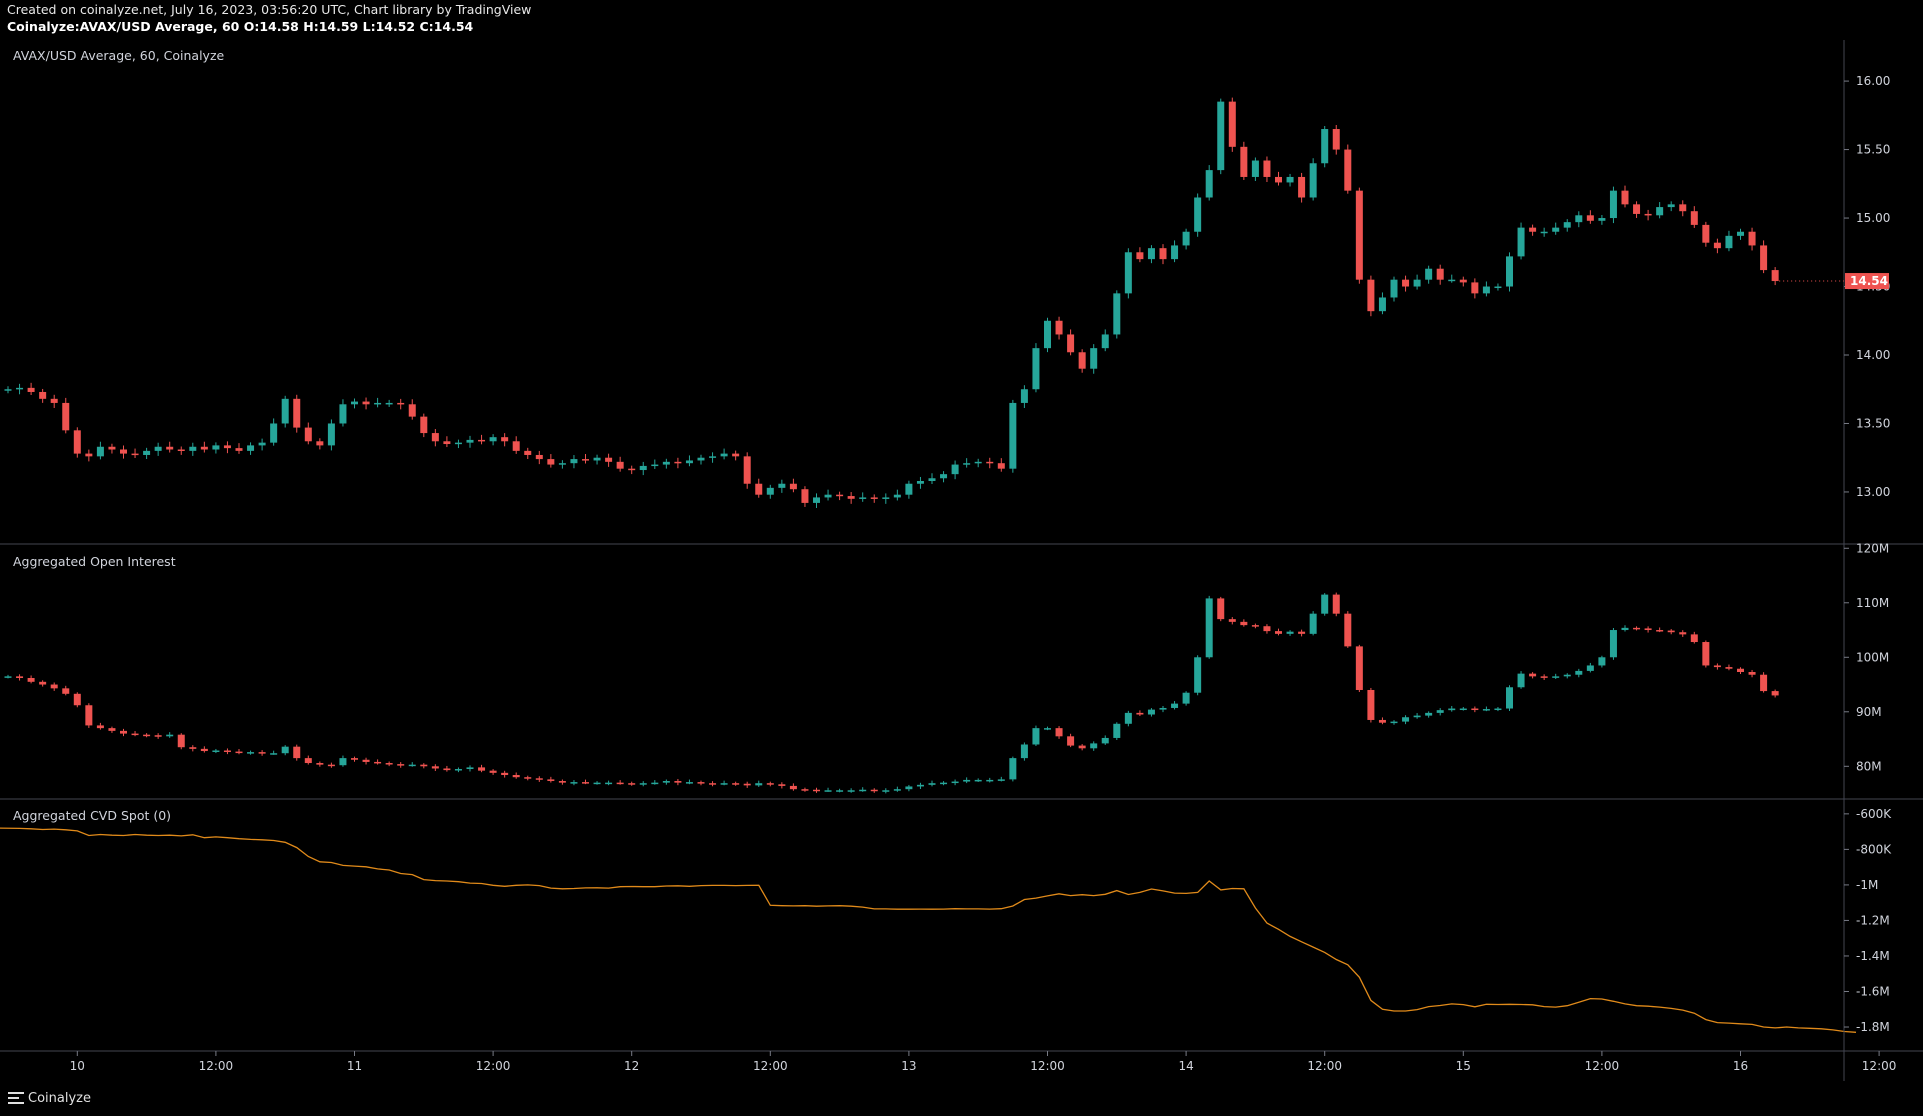 This screenshot has width=1923, height=1116. I want to click on y-tick-label: 16.00, so click(1873, 81).